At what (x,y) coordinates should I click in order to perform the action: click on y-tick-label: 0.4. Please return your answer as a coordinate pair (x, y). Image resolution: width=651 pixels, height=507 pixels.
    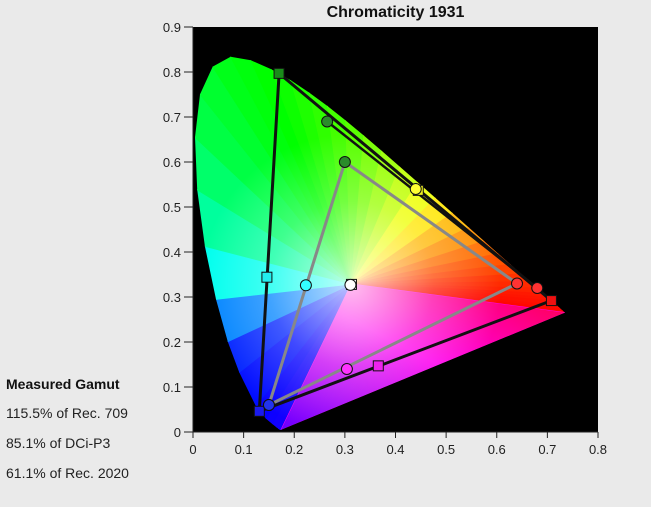
    Looking at the image, I should click on (172, 252).